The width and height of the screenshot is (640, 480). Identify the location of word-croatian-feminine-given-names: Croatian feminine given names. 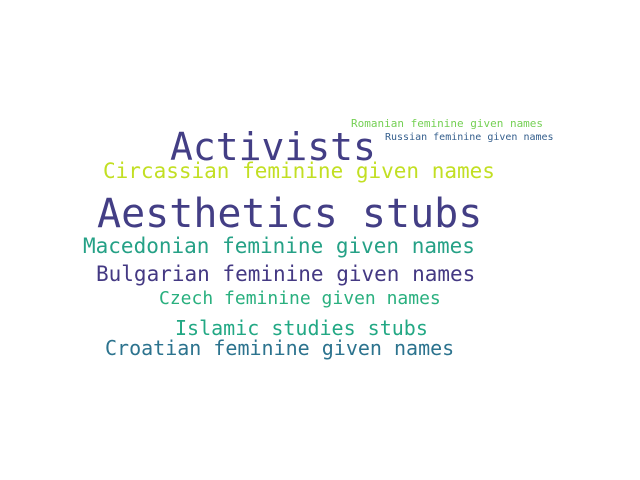
(280, 348).